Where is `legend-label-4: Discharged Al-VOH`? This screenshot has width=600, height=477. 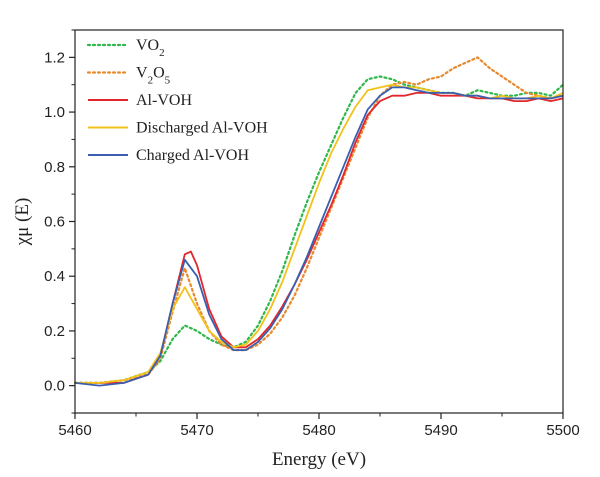
legend-label-4: Discharged Al-VOH is located at coordinates (202, 128).